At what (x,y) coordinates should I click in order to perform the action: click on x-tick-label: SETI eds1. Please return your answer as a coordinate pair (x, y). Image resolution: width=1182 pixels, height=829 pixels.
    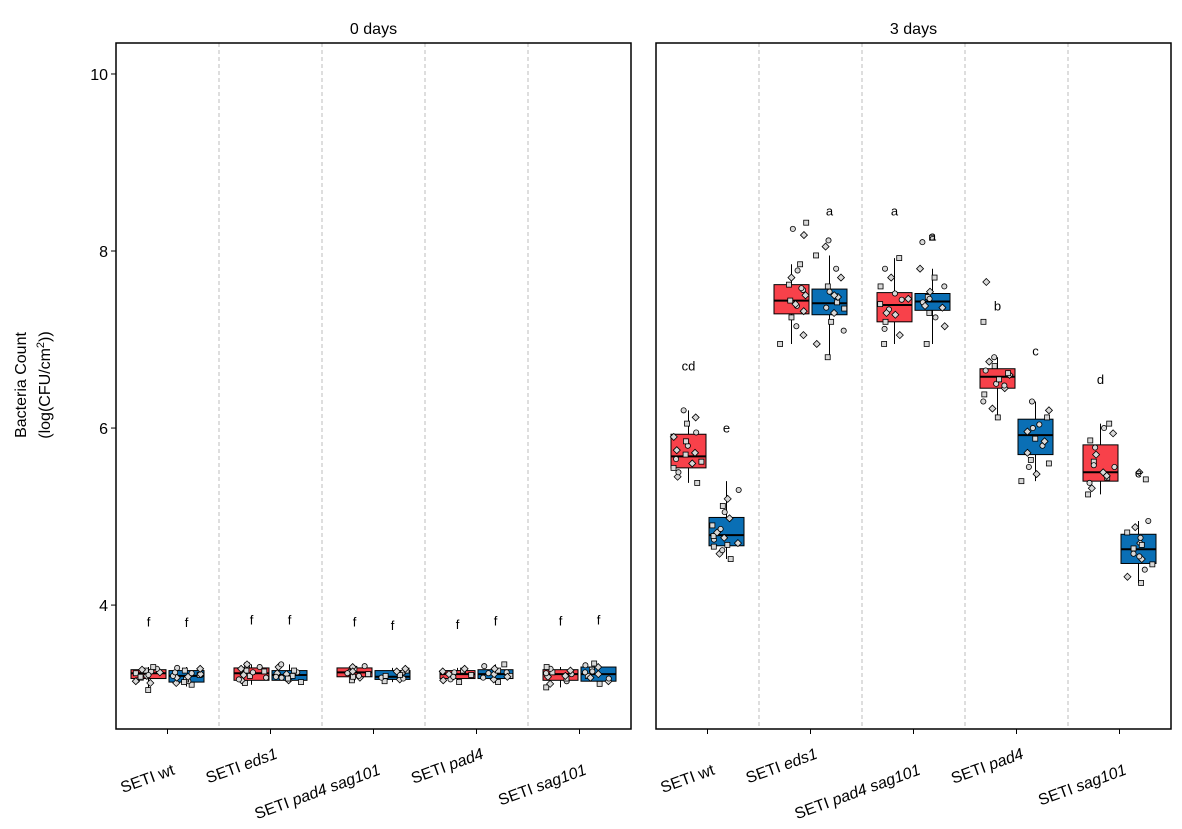
    Looking at the image, I should click on (242, 767).